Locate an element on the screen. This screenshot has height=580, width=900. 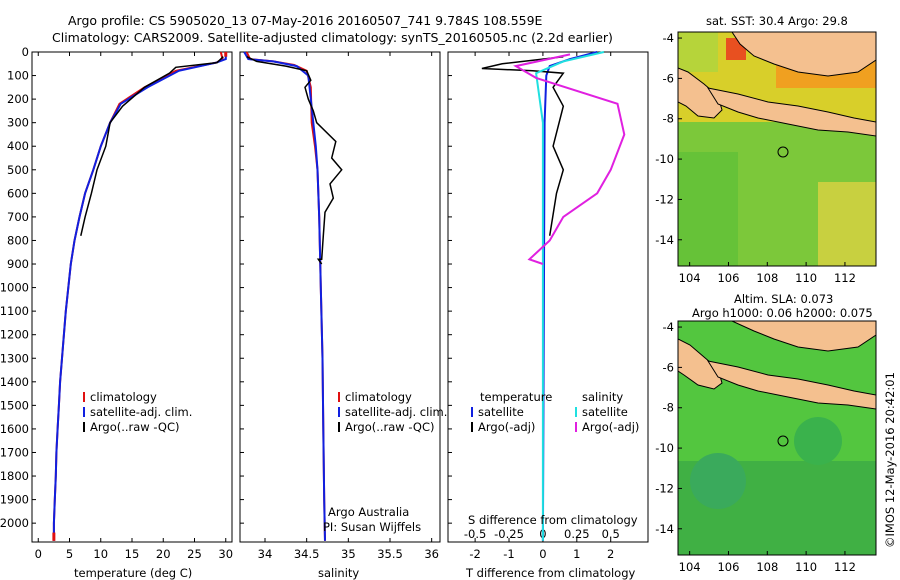
t-difference-xlabel: T difference from climatology is located at coordinates (550, 573).